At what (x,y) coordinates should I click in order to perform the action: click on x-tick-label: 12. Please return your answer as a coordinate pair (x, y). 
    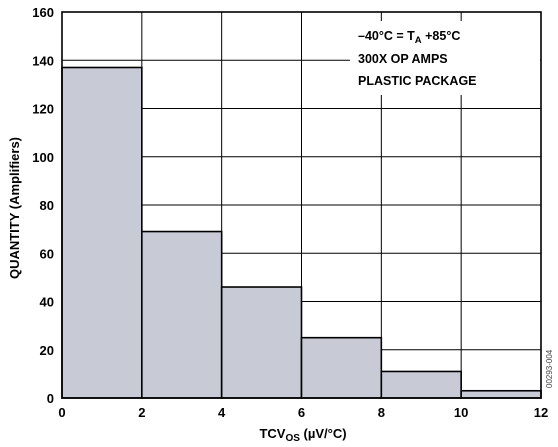
    Looking at the image, I should click on (541, 412).